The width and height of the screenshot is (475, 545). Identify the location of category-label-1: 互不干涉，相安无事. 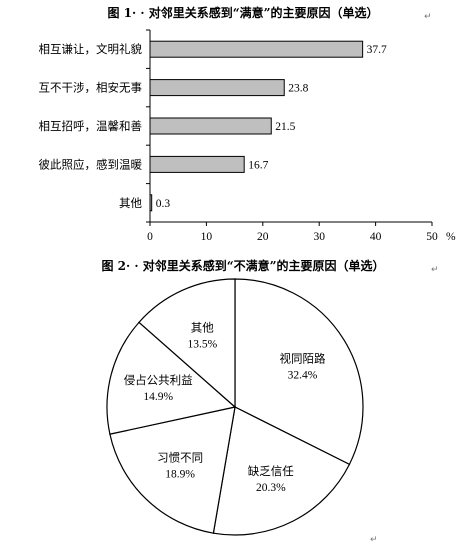
(91, 88).